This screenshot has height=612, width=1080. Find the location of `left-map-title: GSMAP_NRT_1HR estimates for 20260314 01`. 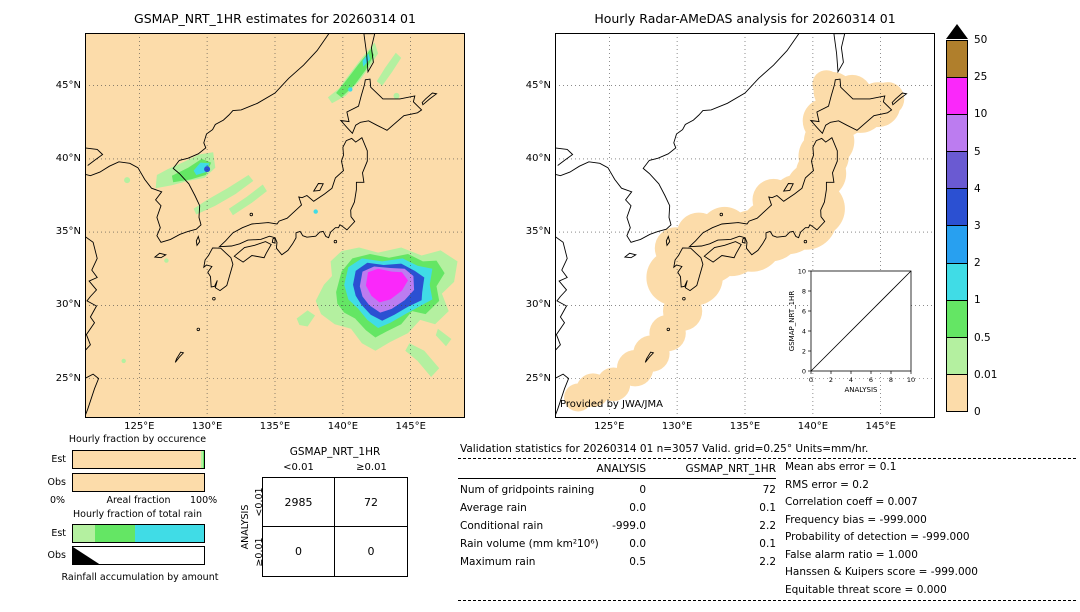

left-map-title: GSMAP_NRT_1HR estimates for 20260314 01 is located at coordinates (275, 18).